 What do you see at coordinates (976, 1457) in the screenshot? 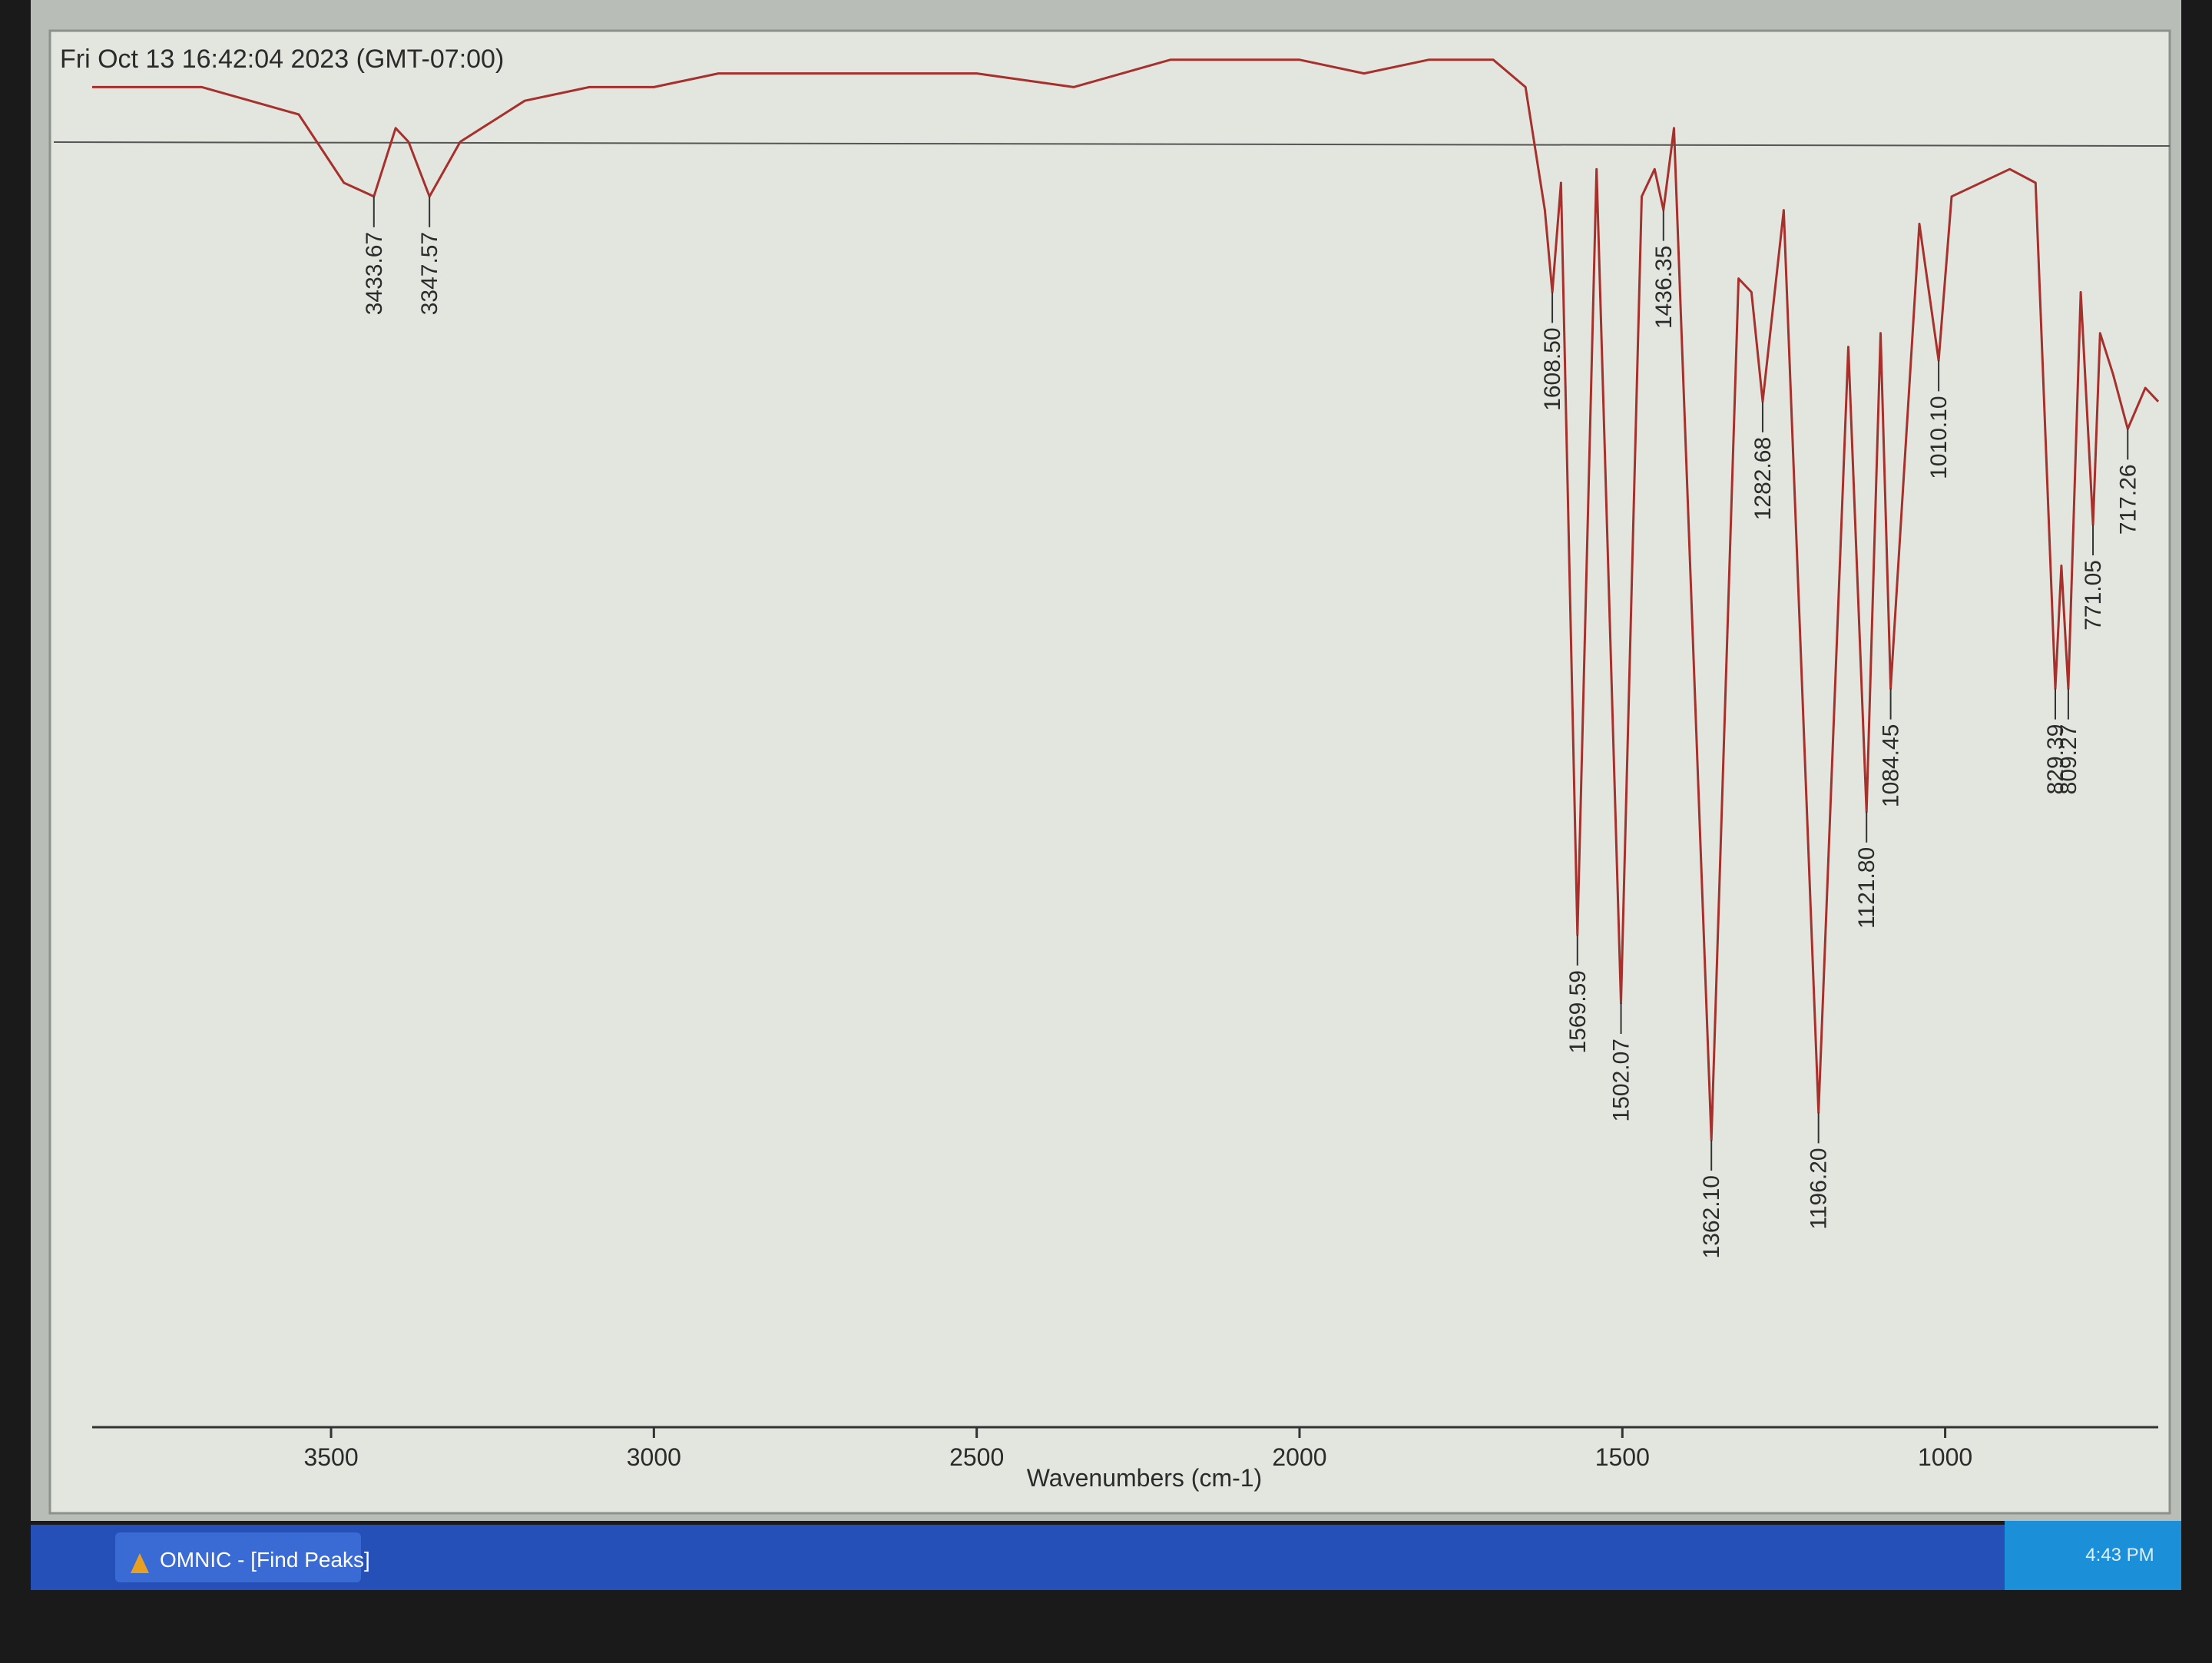
I see `x-tick-label: 2500` at bounding box center [976, 1457].